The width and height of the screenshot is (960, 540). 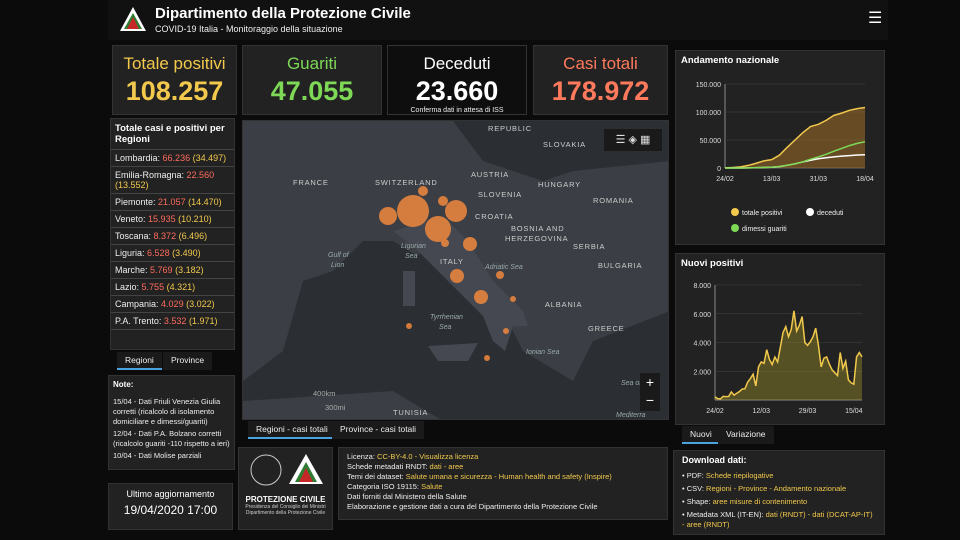 What do you see at coordinates (650, 392) in the screenshot?
I see `zoom: + −` at bounding box center [650, 392].